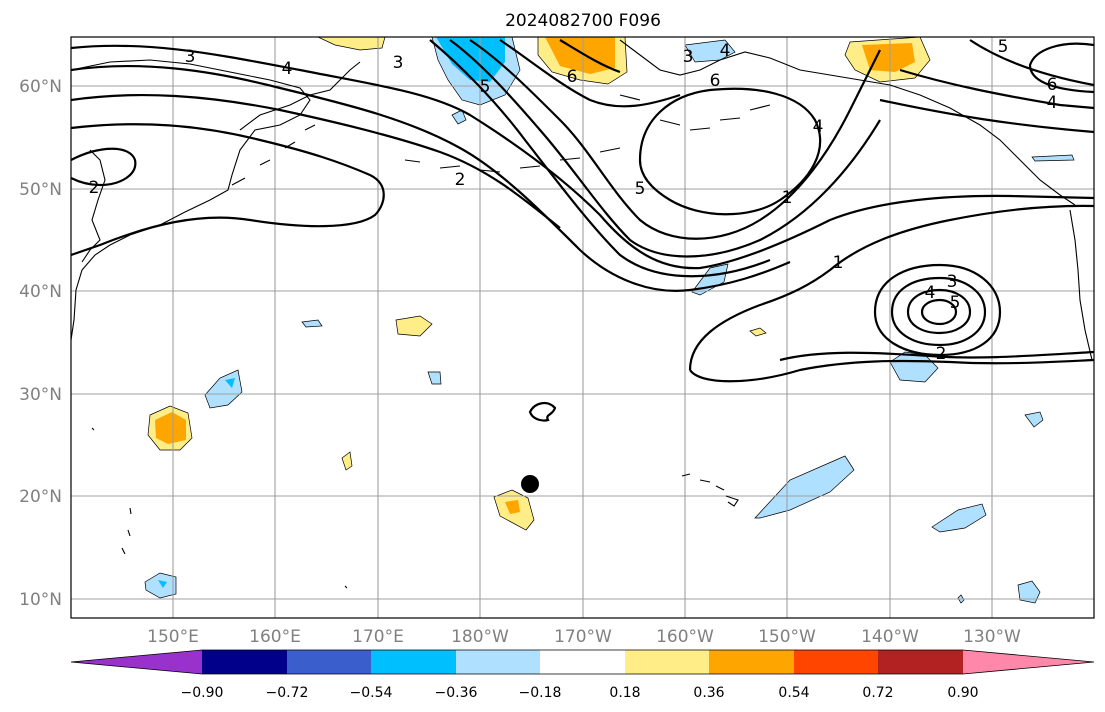  Describe the element at coordinates (40, 292) in the screenshot. I see `lat-label: 40°N` at that location.